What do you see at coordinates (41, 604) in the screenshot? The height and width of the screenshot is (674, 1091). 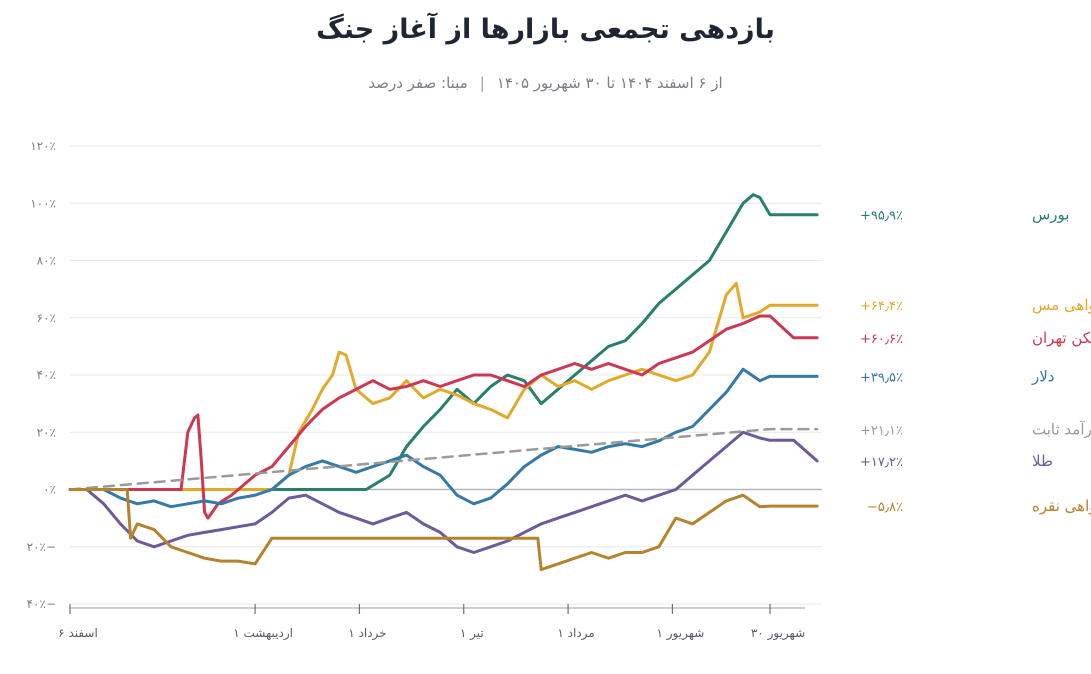 I see `y-tick-label: ۴۰٪−` at bounding box center [41, 604].